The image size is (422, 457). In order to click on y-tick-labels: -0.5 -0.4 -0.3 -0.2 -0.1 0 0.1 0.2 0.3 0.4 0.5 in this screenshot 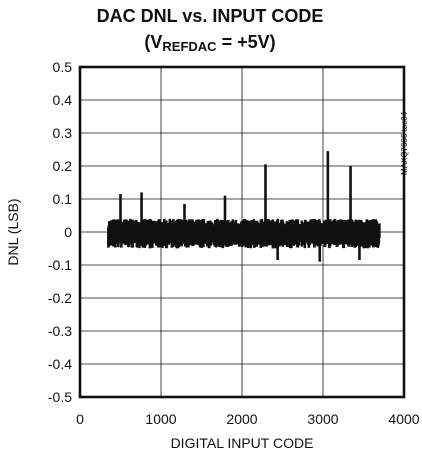, I will do `click(60, 232)`.